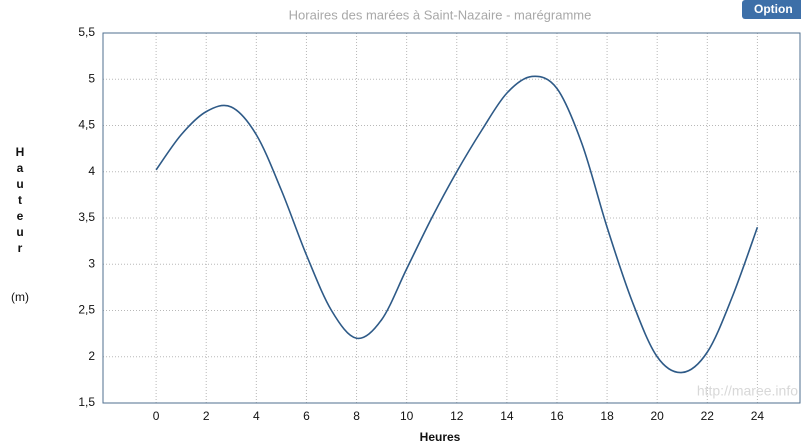  I want to click on options-label: Option, so click(773, 9).